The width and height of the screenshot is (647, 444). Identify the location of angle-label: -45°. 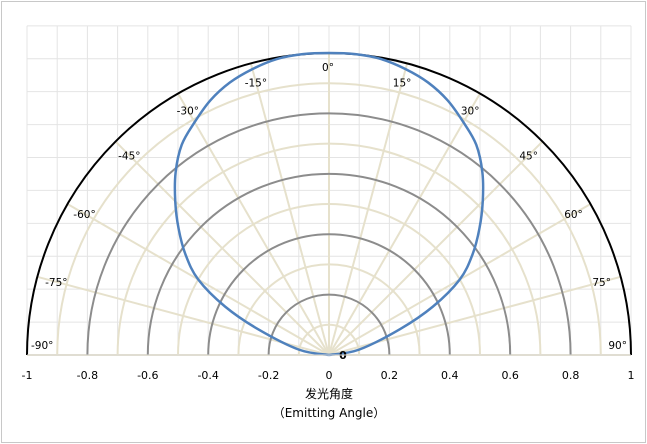
(129, 156).